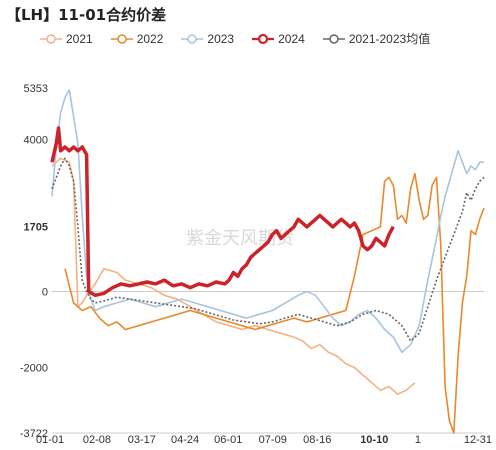 Image resolution: width=496 pixels, height=450 pixels. What do you see at coordinates (86, 15) in the screenshot?
I see `chart-title: 【LH】11-01合约价差` at bounding box center [86, 15].